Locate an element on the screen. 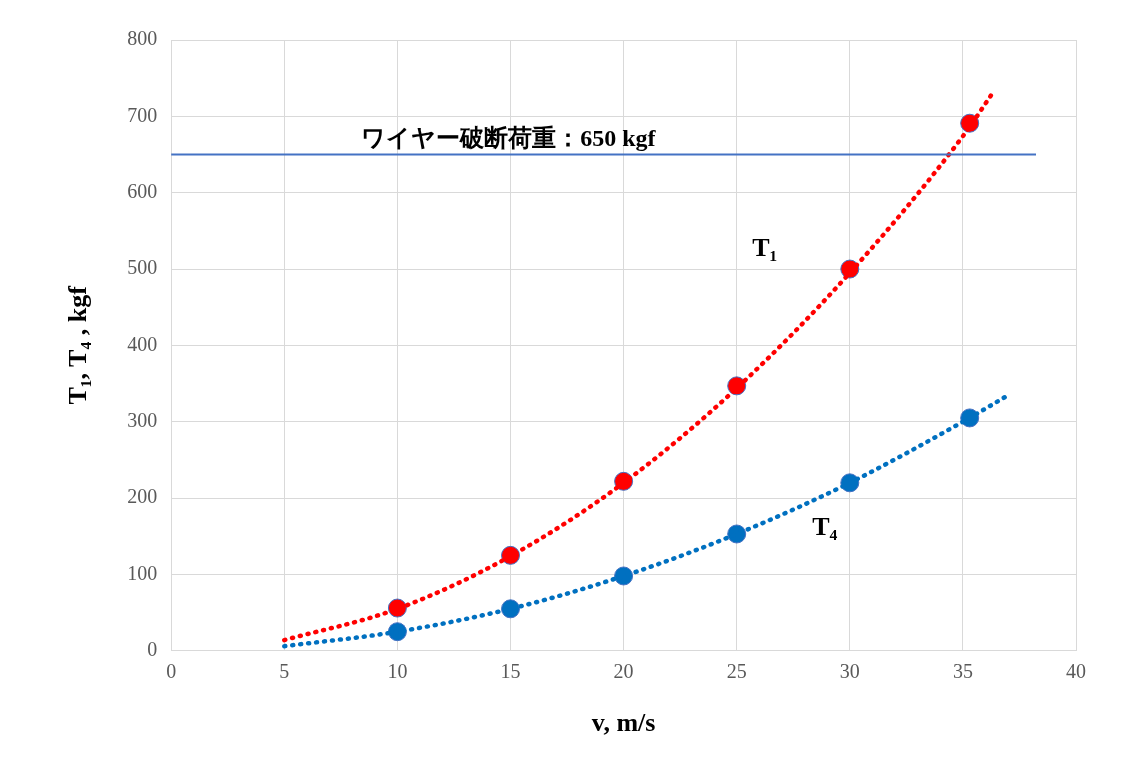 The width and height of the screenshot is (1126, 764). y-tick-label: 600 is located at coordinates (142, 190).